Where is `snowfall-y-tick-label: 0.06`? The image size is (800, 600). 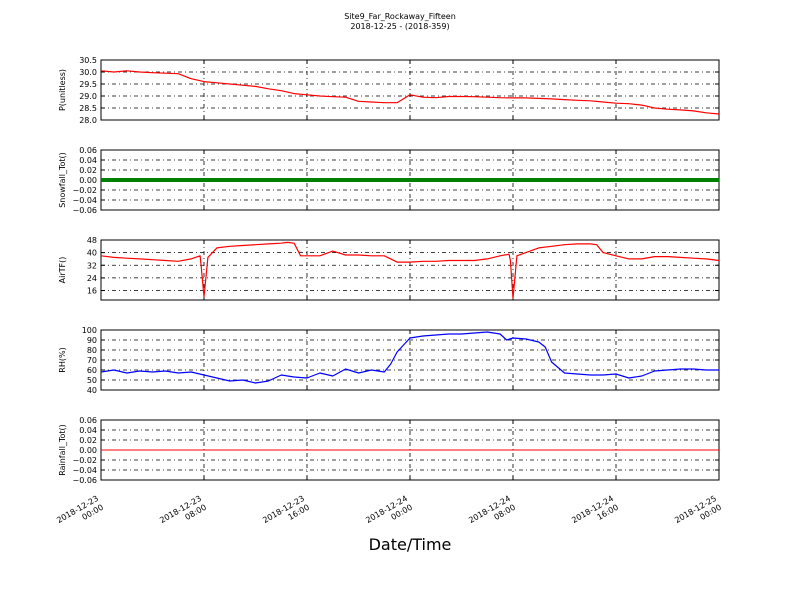 snowfall-y-tick-label: 0.06 is located at coordinates (88, 150).